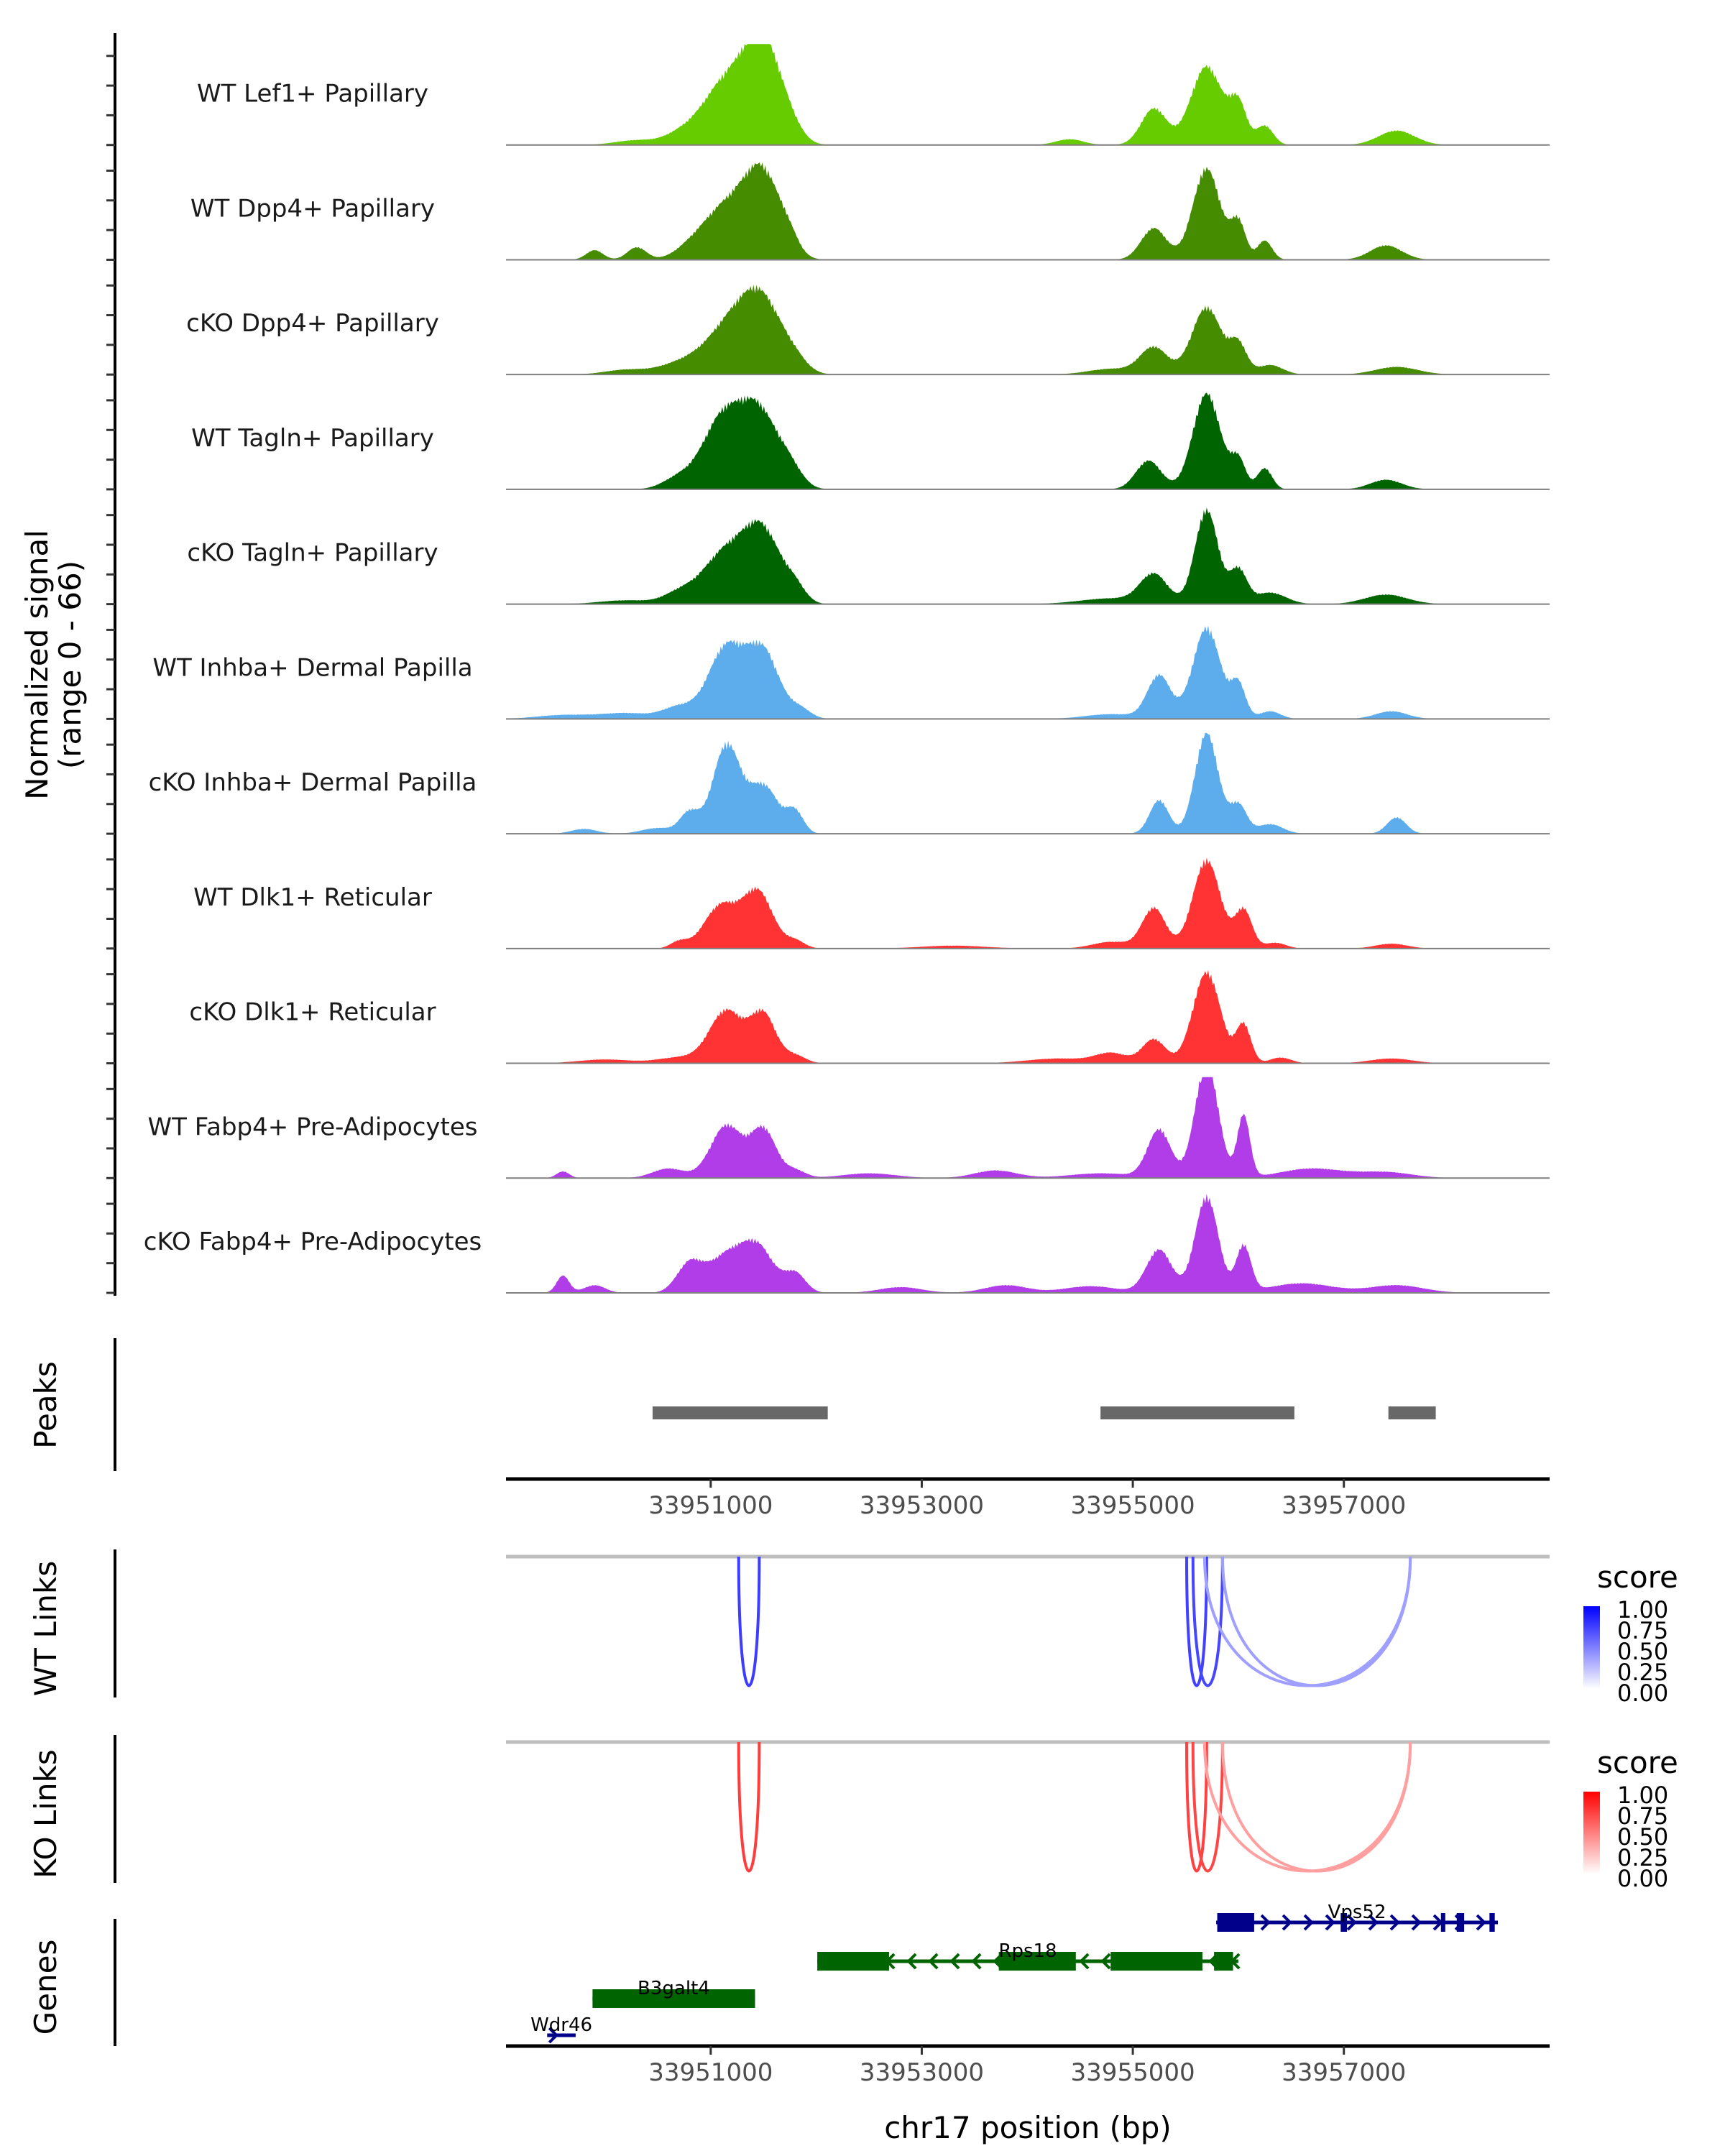 The height and width of the screenshot is (2156, 1725). I want to click on gene-model: Wdr46, so click(561, 2029).